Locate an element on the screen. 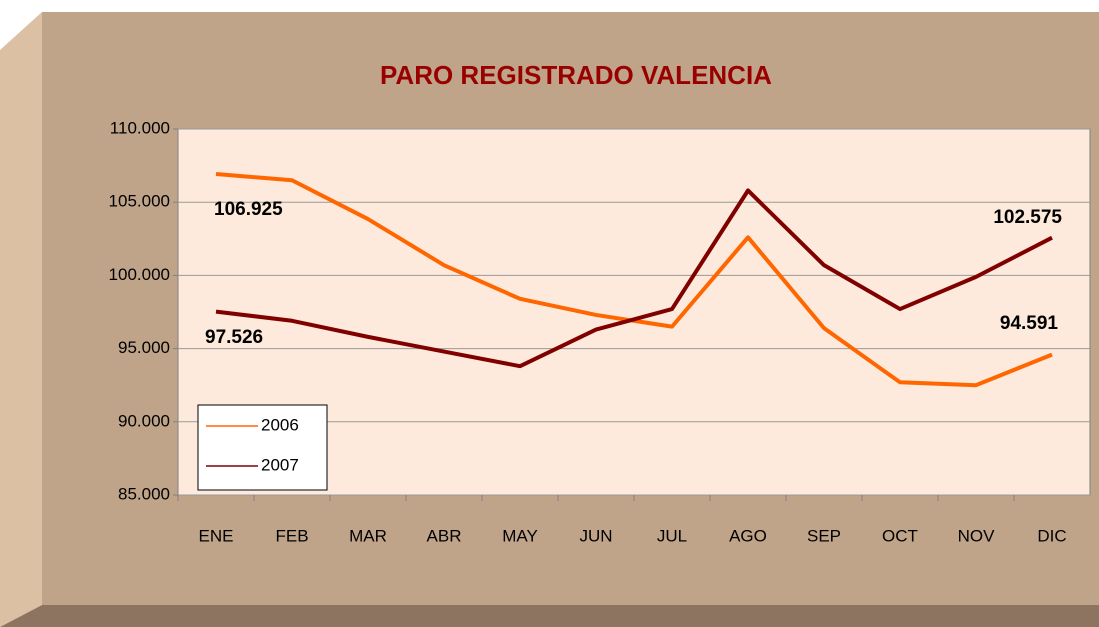 This screenshot has width=1099, height=627. data-label: 97.526 is located at coordinates (234, 337).